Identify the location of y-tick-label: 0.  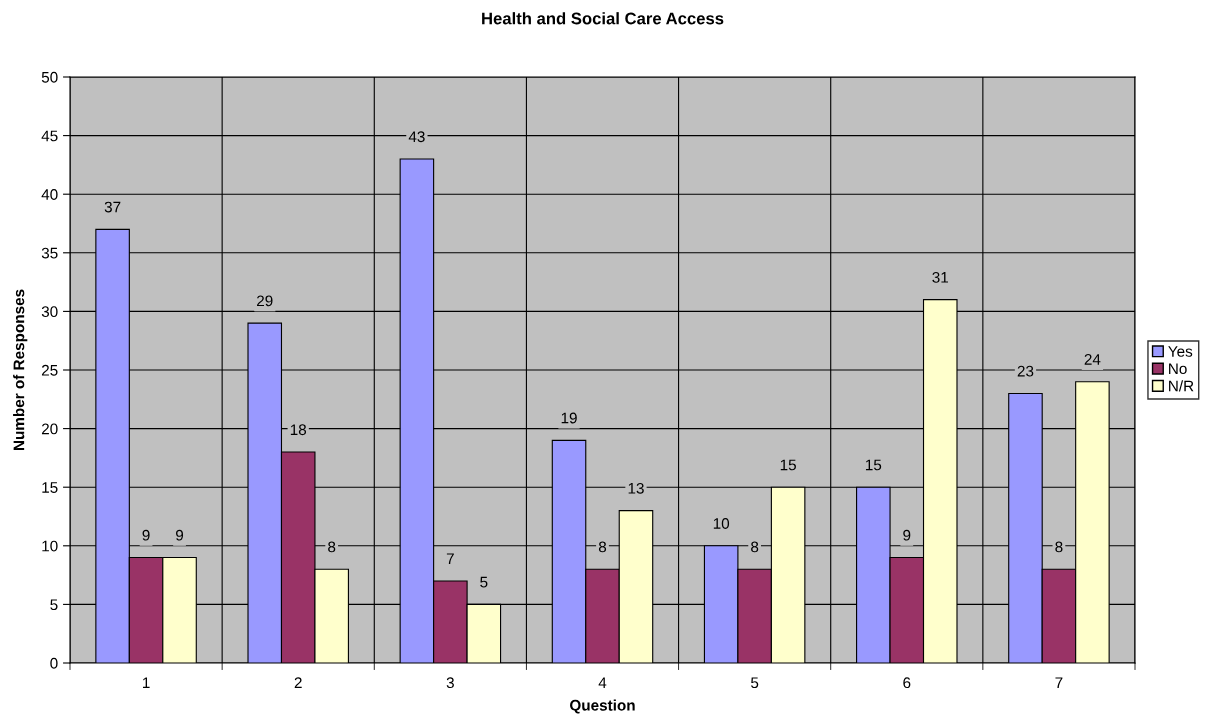
(54, 663).